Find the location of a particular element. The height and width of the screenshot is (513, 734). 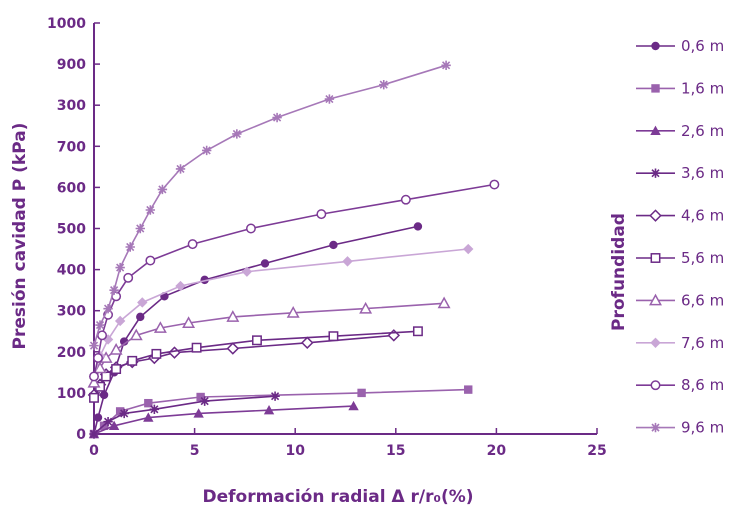

y-tick-label: 400 is located at coordinates (71, 271).